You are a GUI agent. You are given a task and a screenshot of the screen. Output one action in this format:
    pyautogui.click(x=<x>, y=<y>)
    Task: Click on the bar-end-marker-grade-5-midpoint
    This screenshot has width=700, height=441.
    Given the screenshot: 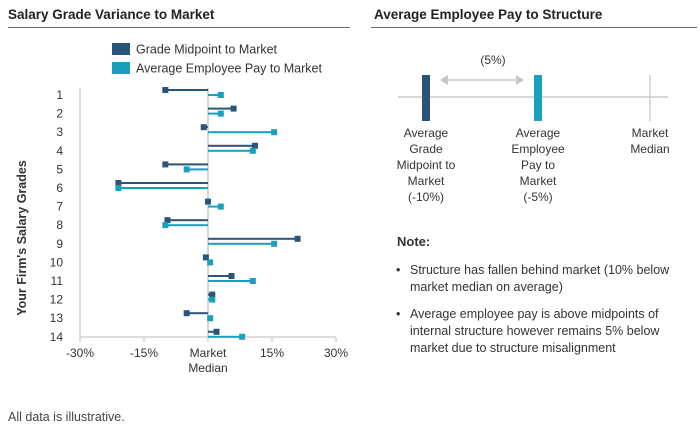 What is the action you would take?
    pyautogui.click(x=165, y=164)
    